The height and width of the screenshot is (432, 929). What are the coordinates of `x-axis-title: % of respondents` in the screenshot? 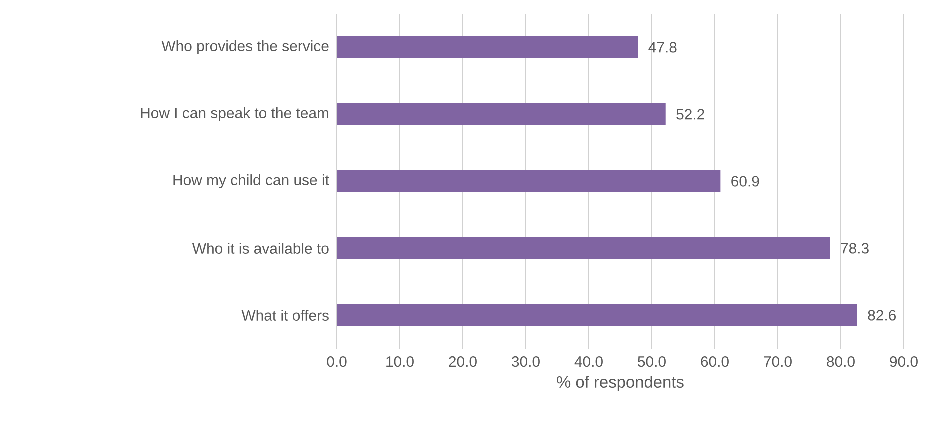 It's located at (620, 384).